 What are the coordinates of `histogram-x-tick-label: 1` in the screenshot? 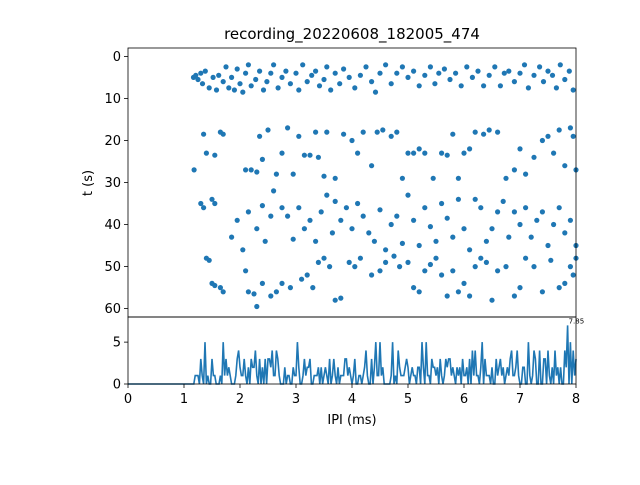 It's located at (184, 399).